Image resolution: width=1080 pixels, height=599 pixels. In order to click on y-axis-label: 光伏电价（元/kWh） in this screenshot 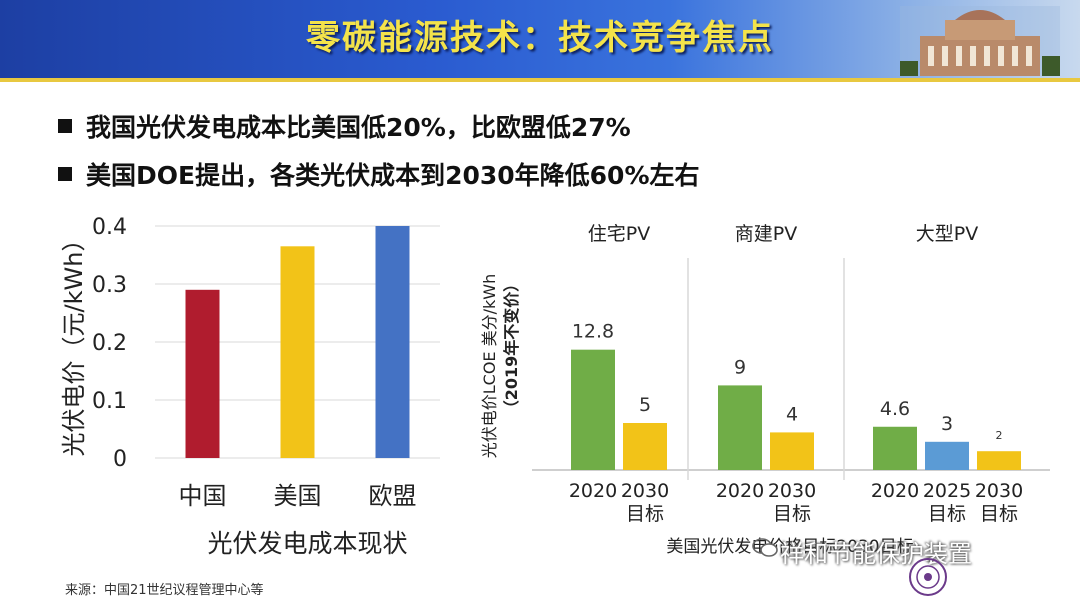, I will do `click(74, 342)`.